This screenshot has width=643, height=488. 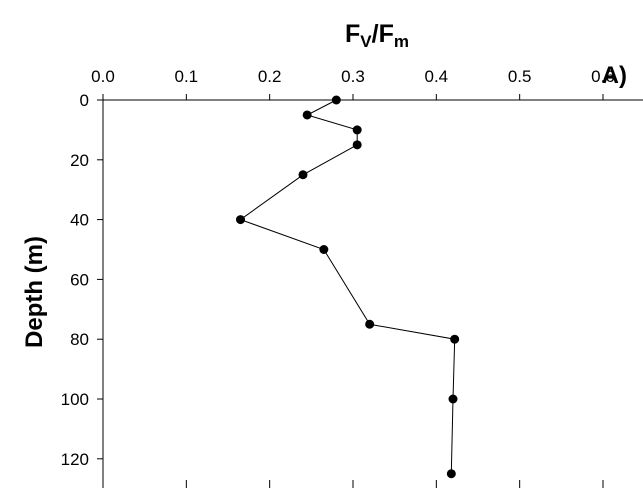 I want to click on panel-label: A), so click(x=614, y=75).